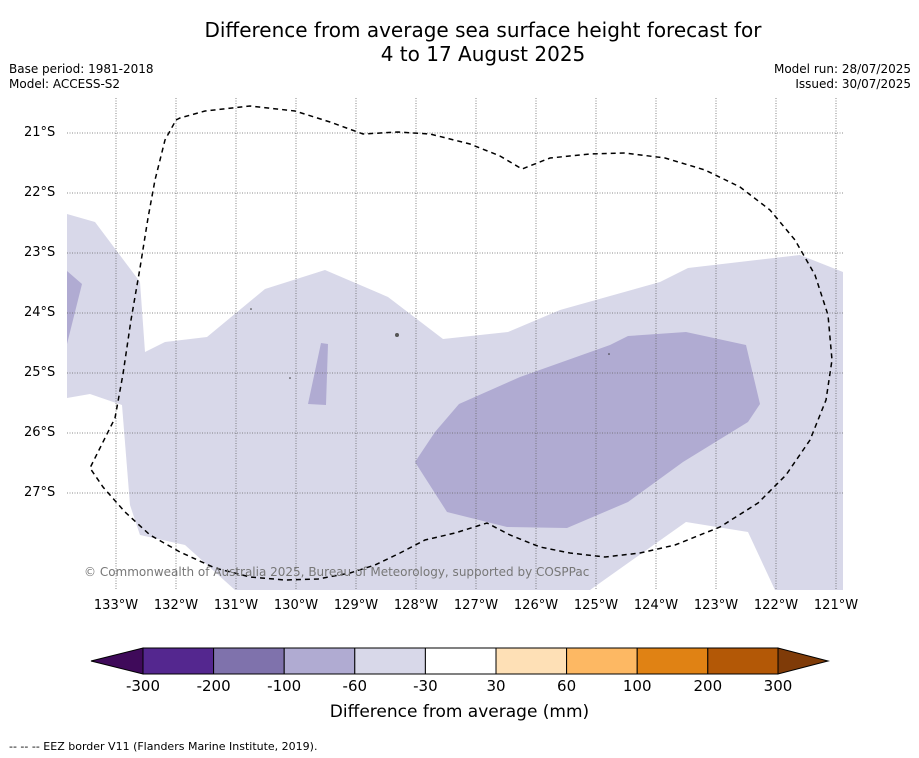  Describe the element at coordinates (842, 69) in the screenshot. I see `model-run-text: Model run: 28/07/2025` at that location.